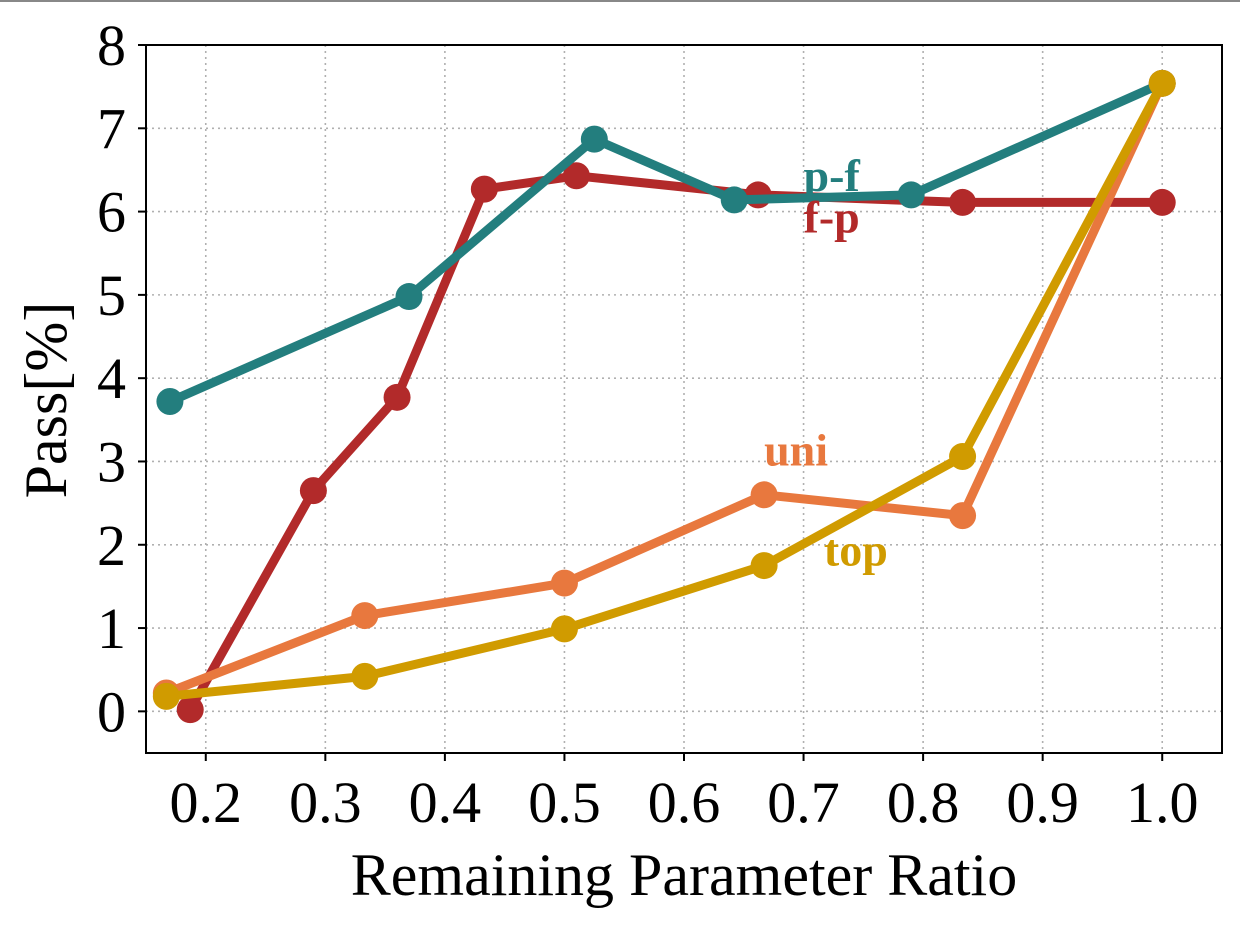 This screenshot has height=927, width=1240. I want to click on series-label-top: top, so click(856, 550).